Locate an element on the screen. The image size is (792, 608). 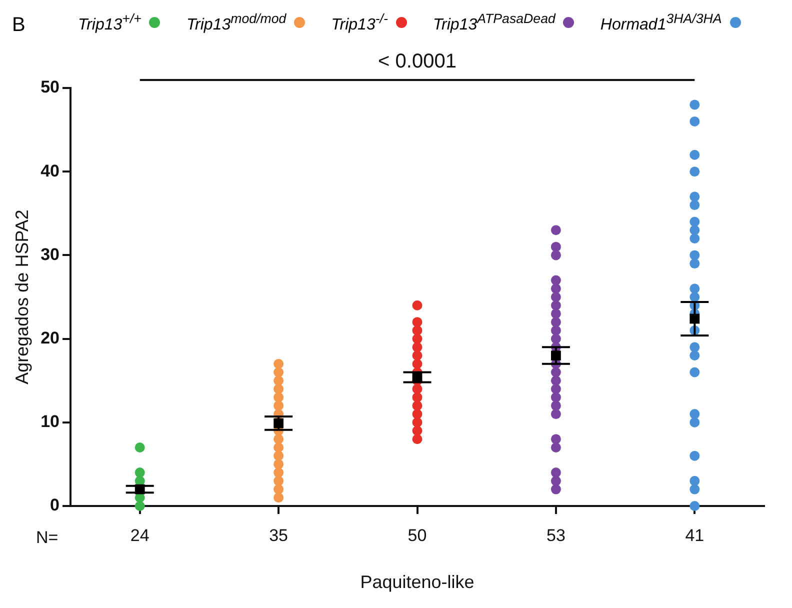
x-axis-title: Paquiteno-like is located at coordinates (417, 582).